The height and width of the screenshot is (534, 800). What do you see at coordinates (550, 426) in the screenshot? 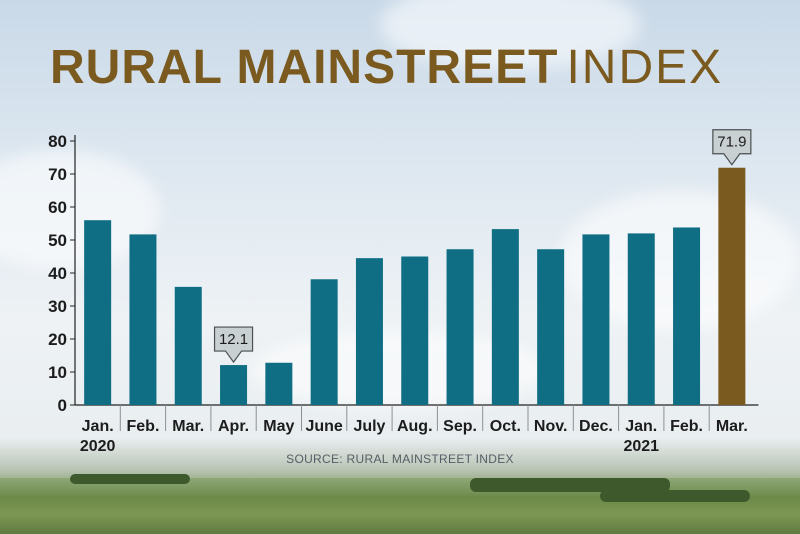
I see `x-tick-label: Nov.` at bounding box center [550, 426].